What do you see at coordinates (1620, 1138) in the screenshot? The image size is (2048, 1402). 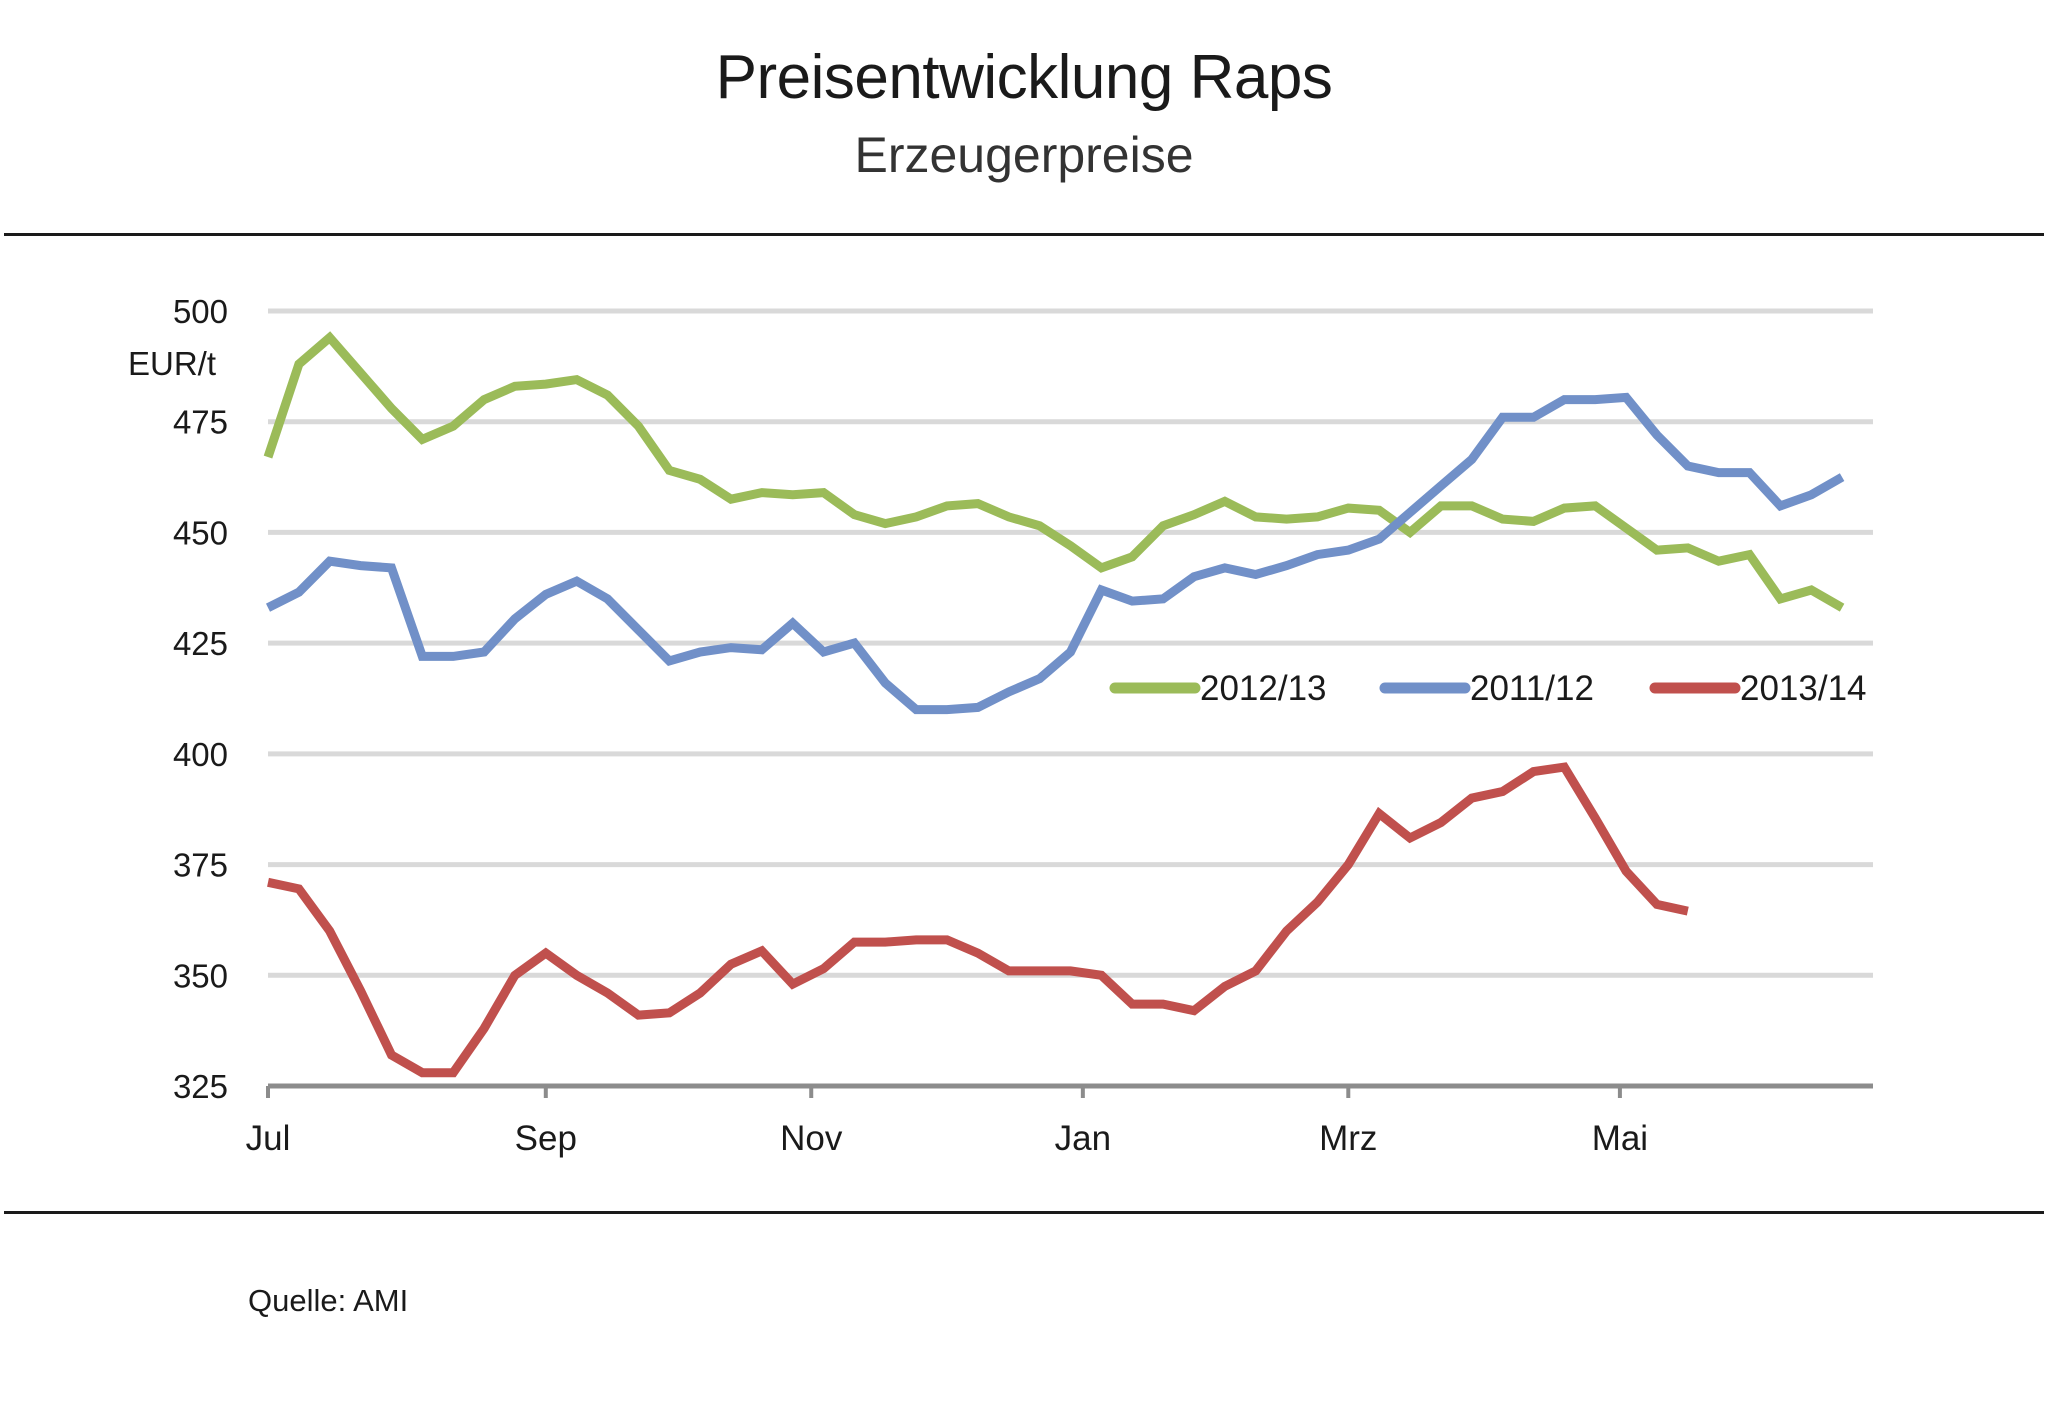 I see `x-tick-label: Mai` at bounding box center [1620, 1138].